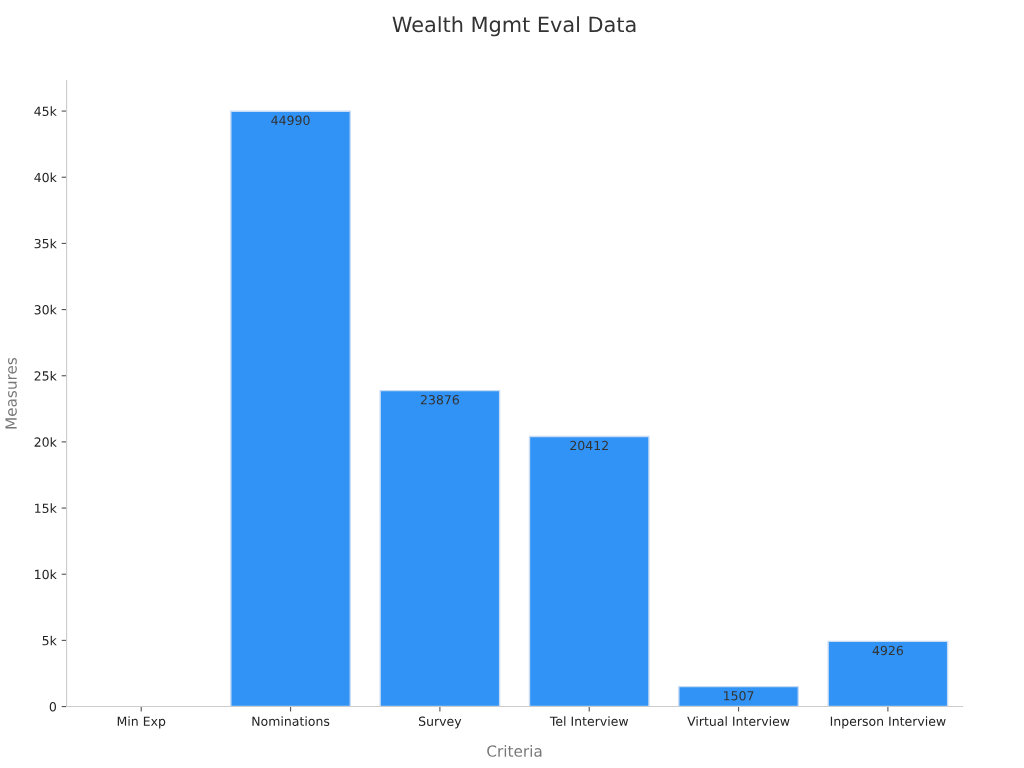  What do you see at coordinates (45, 177) in the screenshot?
I see `y-tick-label: 40k` at bounding box center [45, 177].